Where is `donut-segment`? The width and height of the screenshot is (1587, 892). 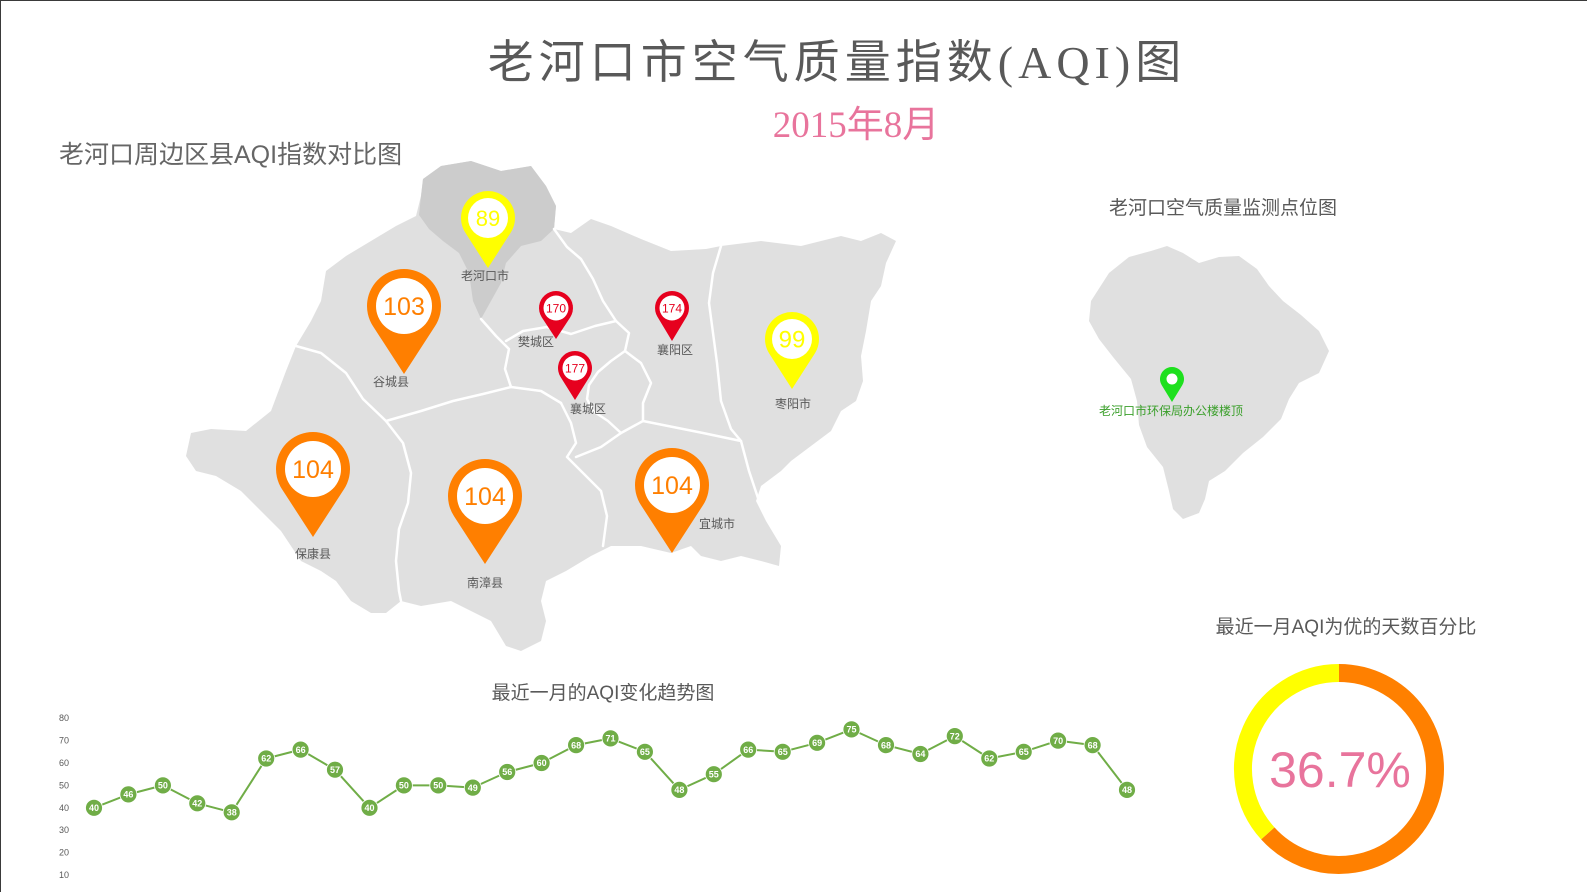
donut-segment is located at coordinates (1352, 769).